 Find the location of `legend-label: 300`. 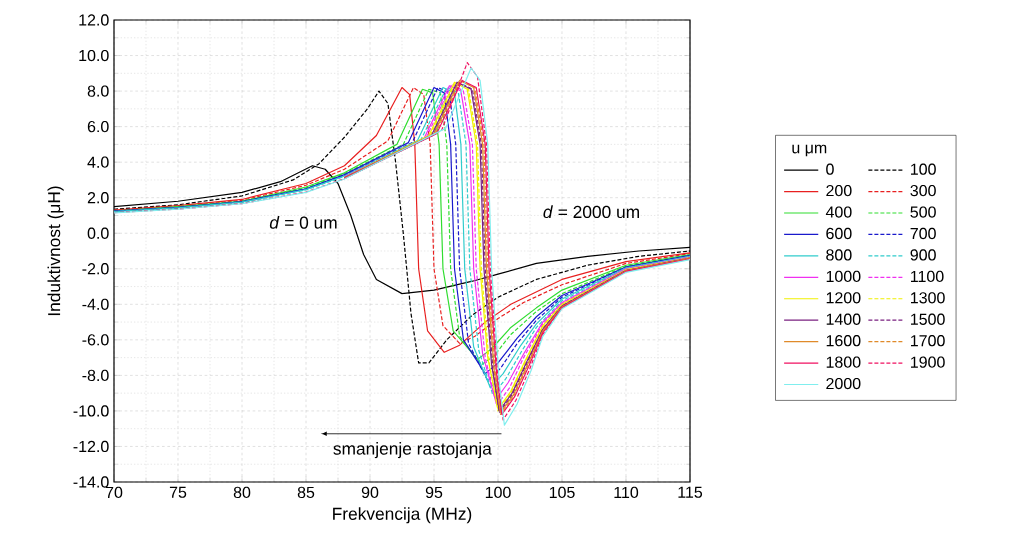

legend-label: 300 is located at coordinates (923, 190).